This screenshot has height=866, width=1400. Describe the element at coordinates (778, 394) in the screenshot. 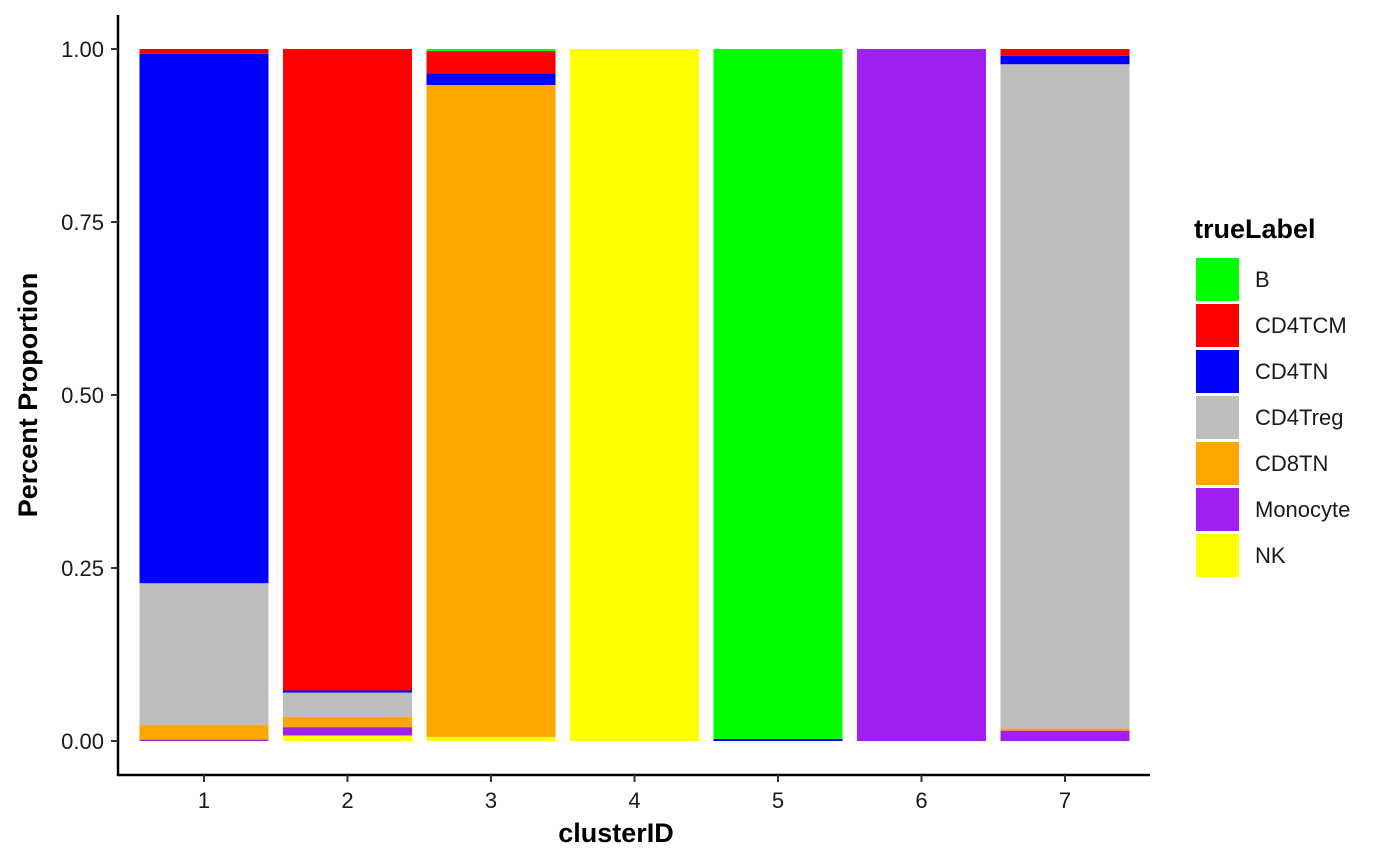

I see `bar-segment-5-b` at that location.